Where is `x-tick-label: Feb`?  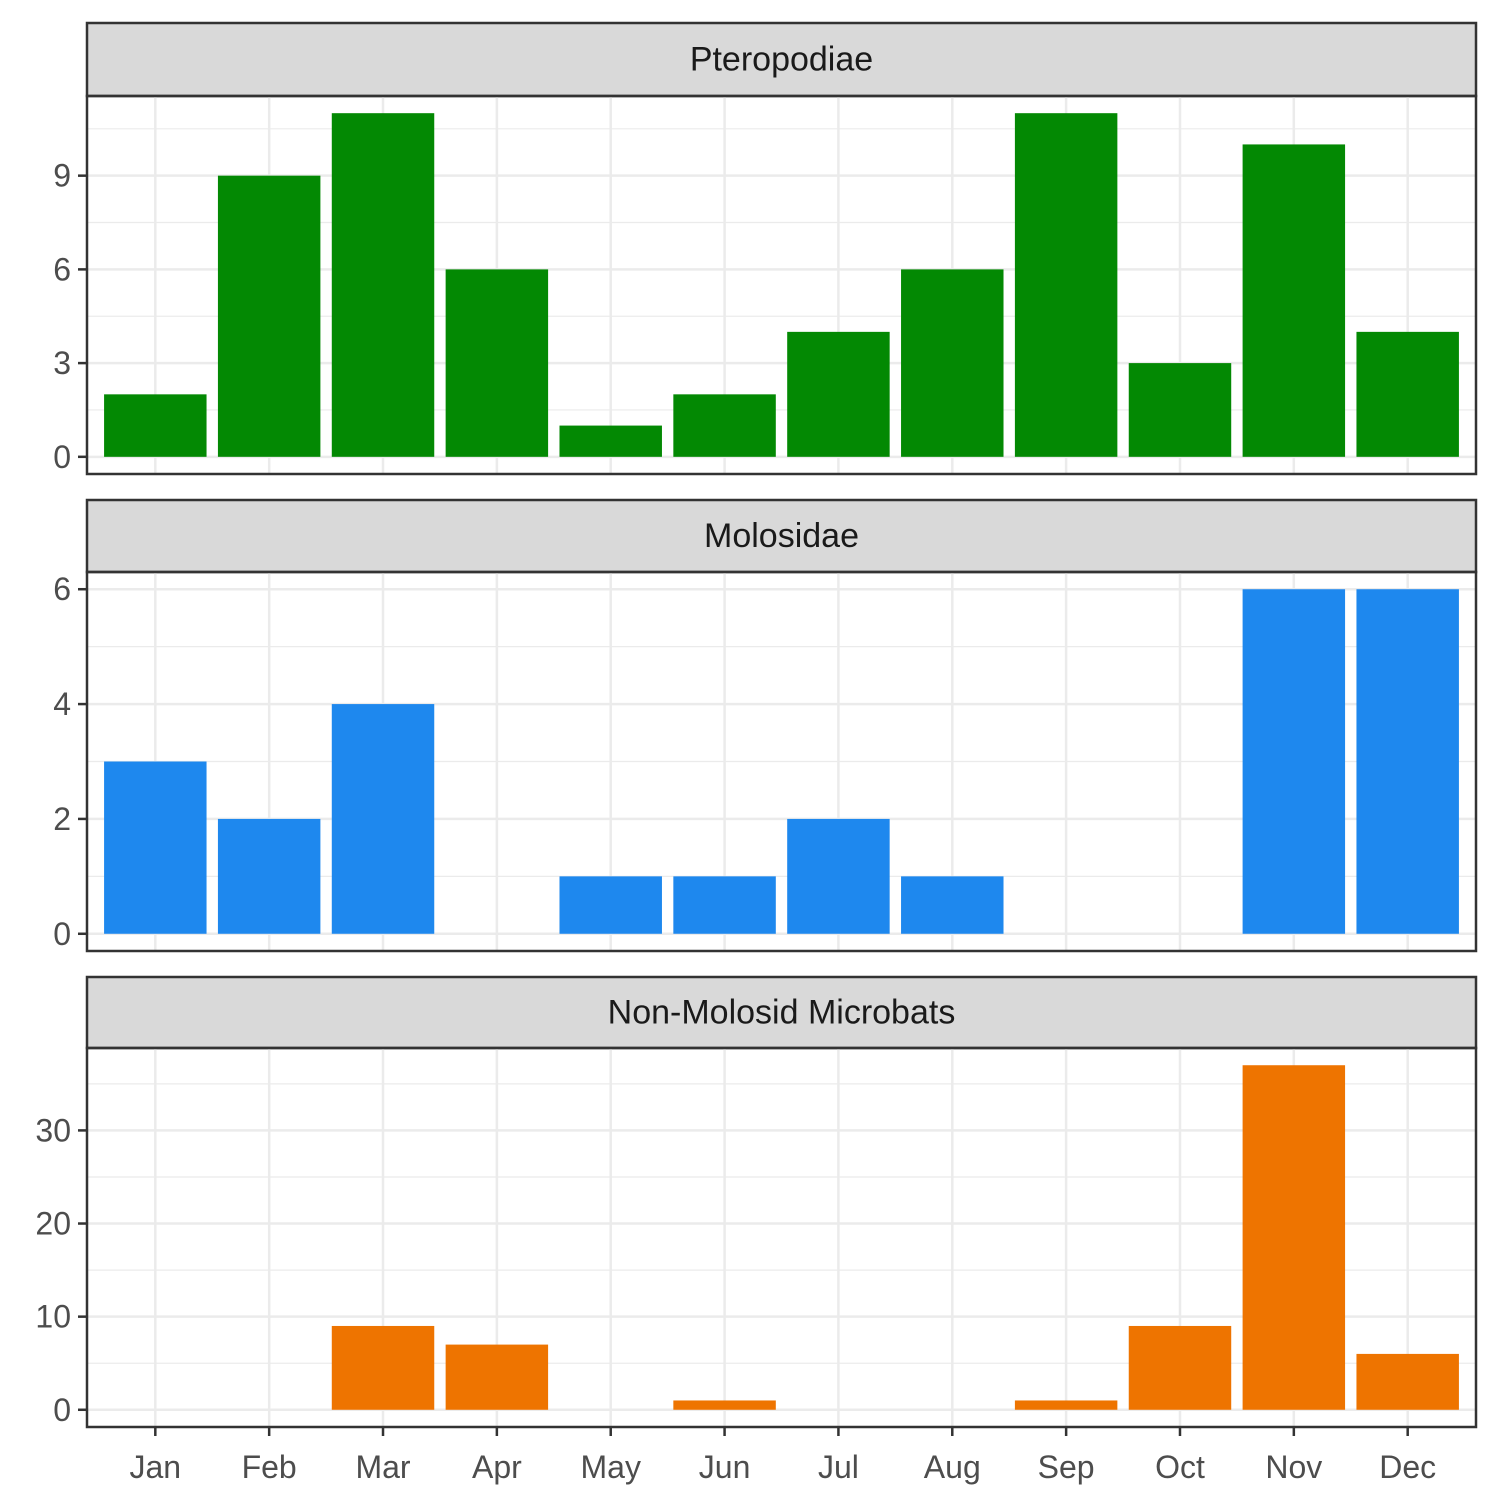 x-tick-label: Feb is located at coordinates (269, 1467).